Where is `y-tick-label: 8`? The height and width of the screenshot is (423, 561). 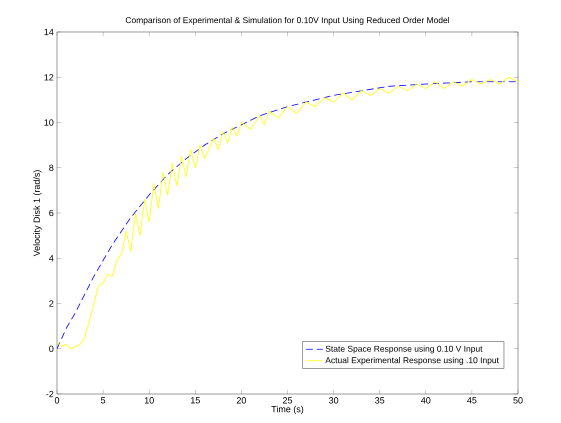 y-tick-label: 8 is located at coordinates (51, 167).